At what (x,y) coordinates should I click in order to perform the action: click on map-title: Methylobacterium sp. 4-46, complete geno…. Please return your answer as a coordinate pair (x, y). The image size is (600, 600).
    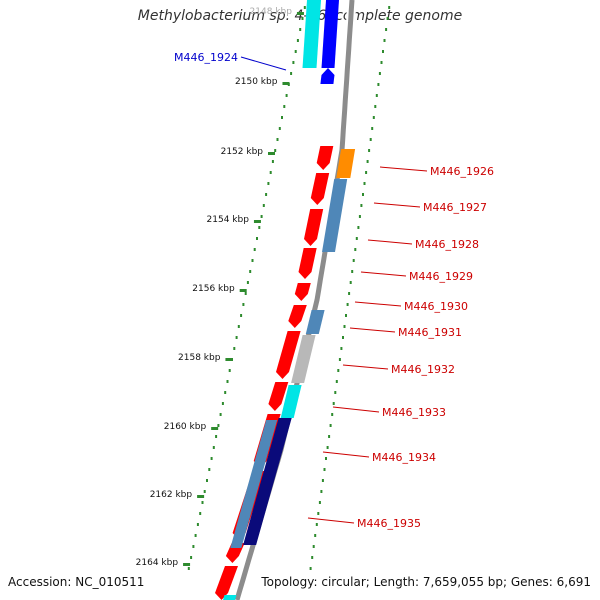
    Looking at the image, I should click on (300, 16).